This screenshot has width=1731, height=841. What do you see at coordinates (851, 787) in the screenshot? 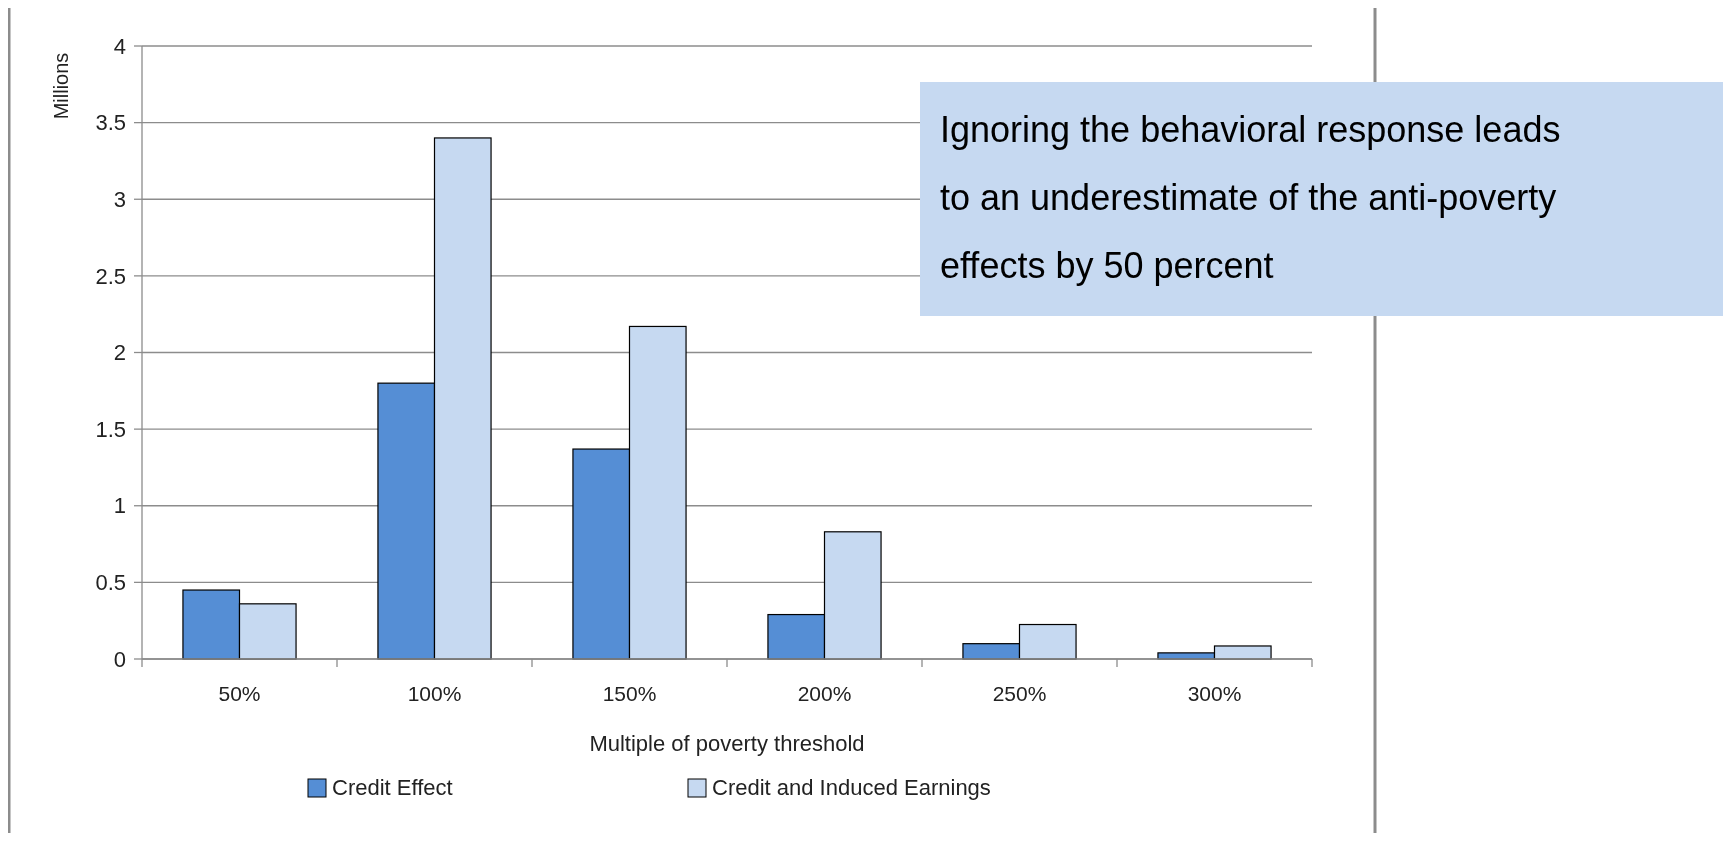
I see `legend-label: Credit and Induced Earnings` at bounding box center [851, 787].